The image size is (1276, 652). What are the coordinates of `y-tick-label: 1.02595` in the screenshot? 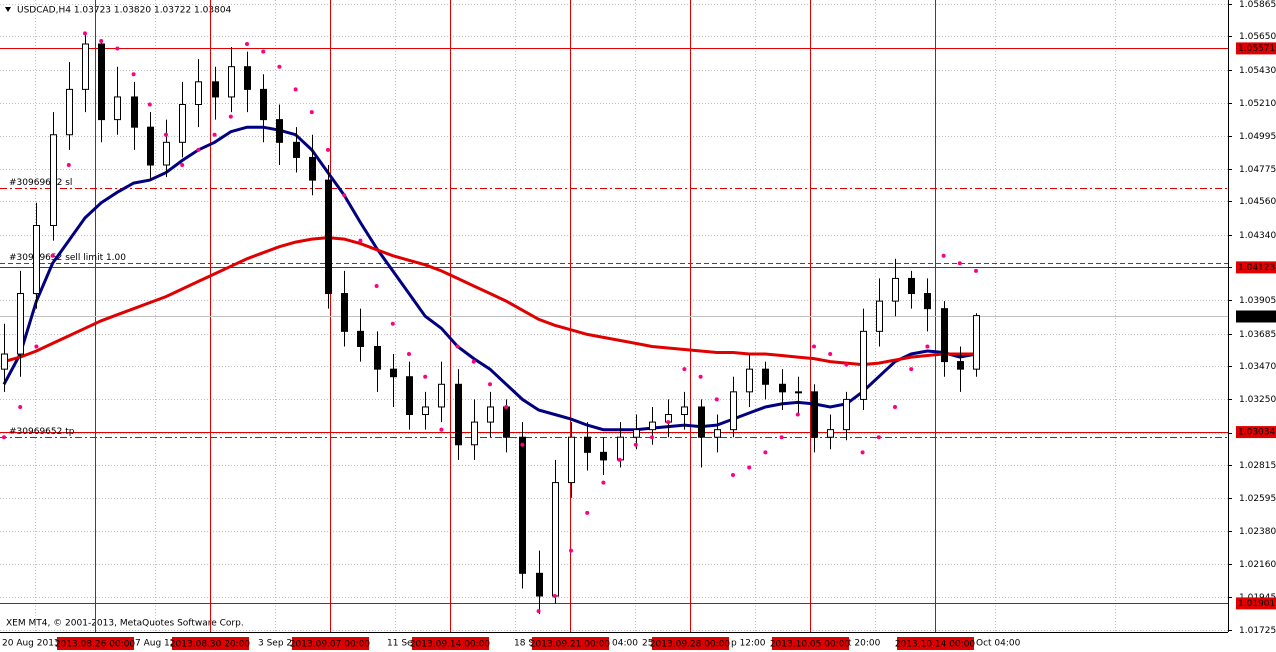 It's located at (1257, 499).